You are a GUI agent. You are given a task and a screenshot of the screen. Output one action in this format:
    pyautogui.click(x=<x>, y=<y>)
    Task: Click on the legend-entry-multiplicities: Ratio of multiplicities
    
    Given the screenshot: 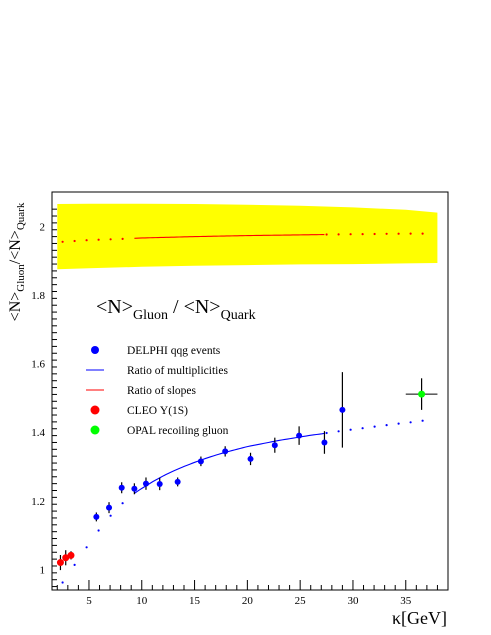 What is the action you would take?
    pyautogui.click(x=157, y=371)
    